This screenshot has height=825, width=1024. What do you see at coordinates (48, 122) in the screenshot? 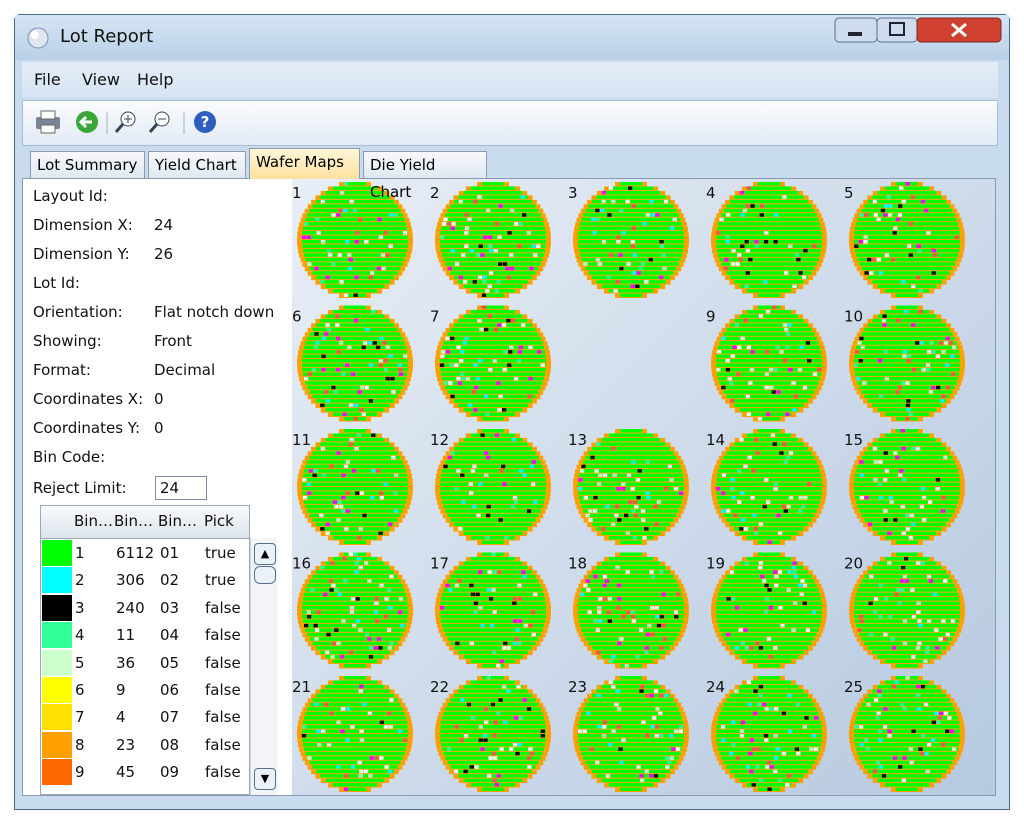
I see `print-button` at bounding box center [48, 122].